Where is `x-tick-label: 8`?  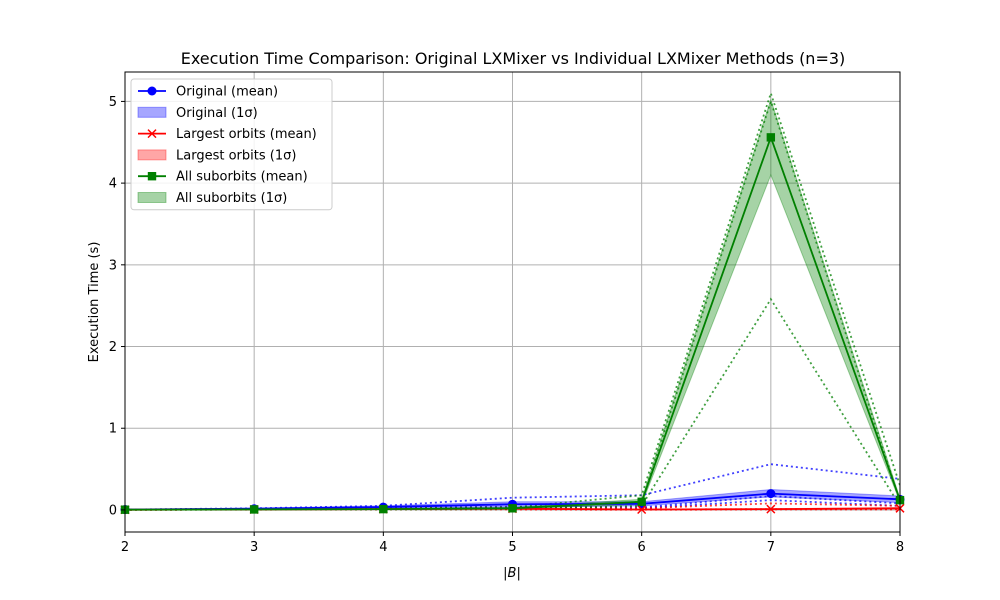
x-tick-label: 8 is located at coordinates (900, 547).